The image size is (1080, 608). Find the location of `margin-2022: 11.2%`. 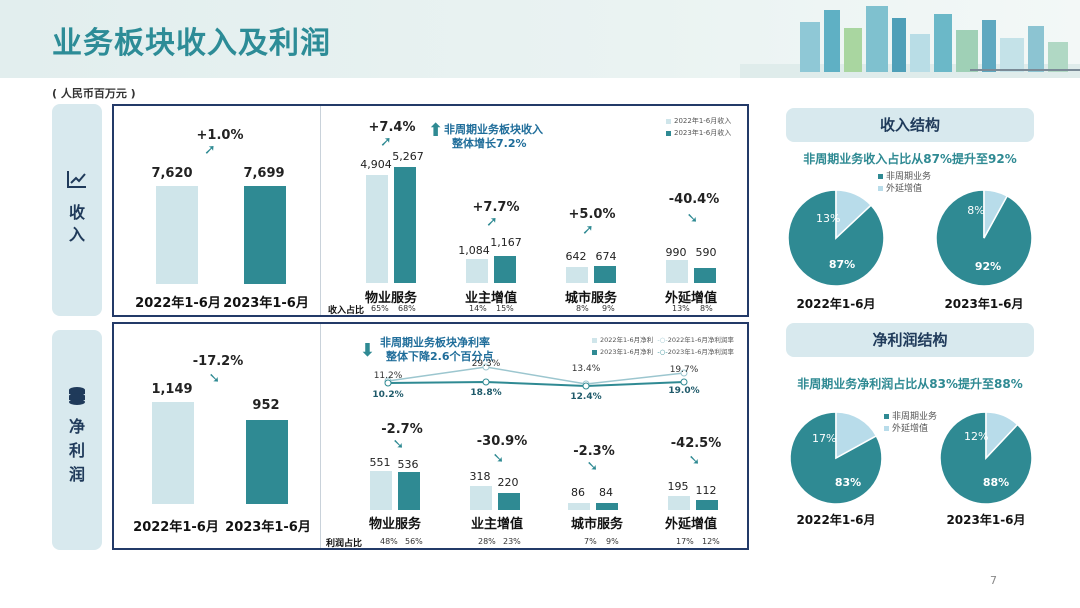

margin-2022: 11.2% is located at coordinates (388, 376).